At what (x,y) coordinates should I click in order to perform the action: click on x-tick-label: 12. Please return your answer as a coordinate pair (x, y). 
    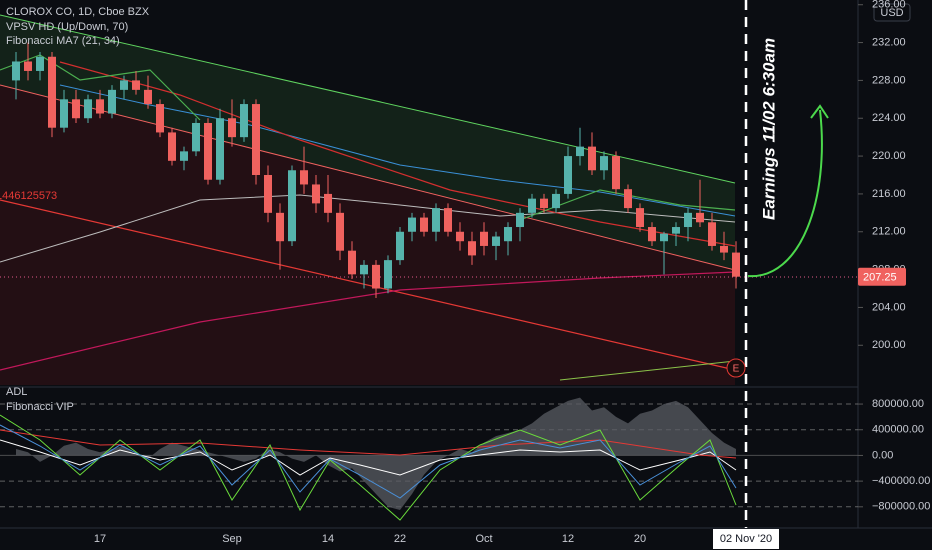
    Looking at the image, I should click on (568, 539).